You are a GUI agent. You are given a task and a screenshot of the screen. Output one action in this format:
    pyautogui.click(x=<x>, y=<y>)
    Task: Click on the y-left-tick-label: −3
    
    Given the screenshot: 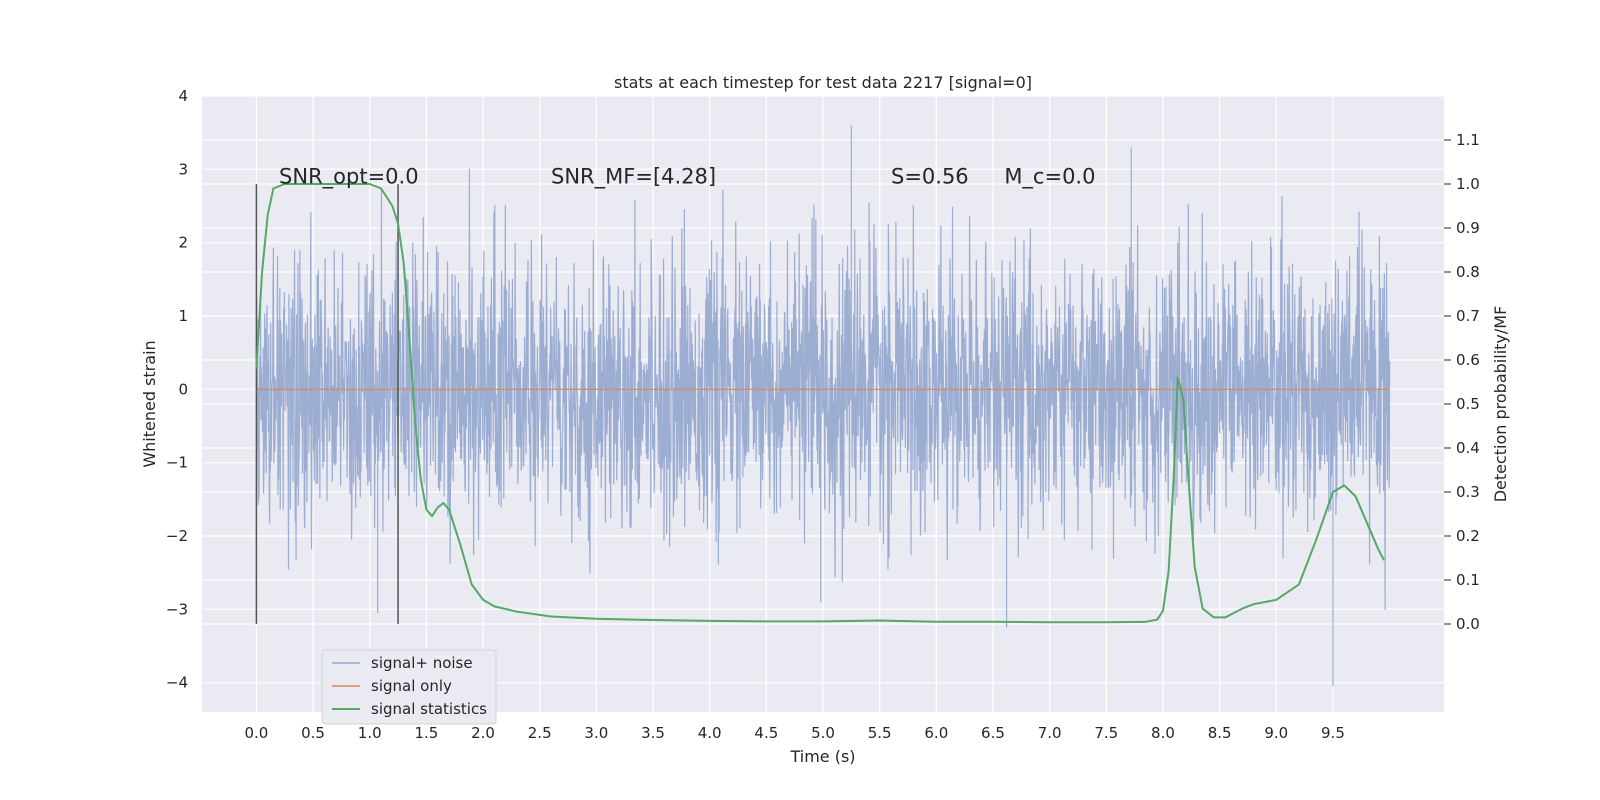 What is the action you would take?
    pyautogui.click(x=177, y=609)
    